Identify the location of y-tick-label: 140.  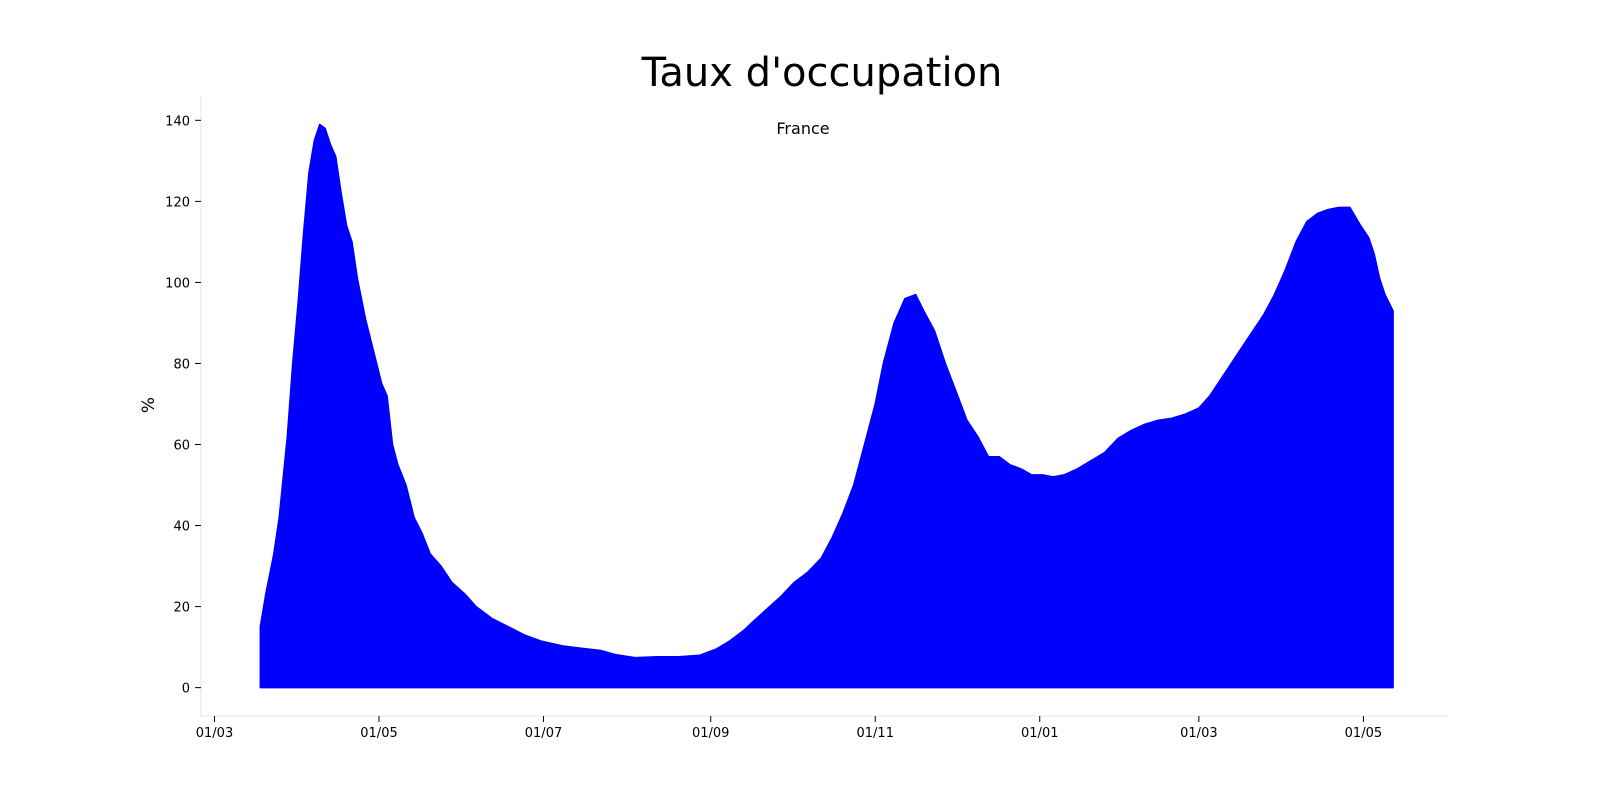
(177, 121).